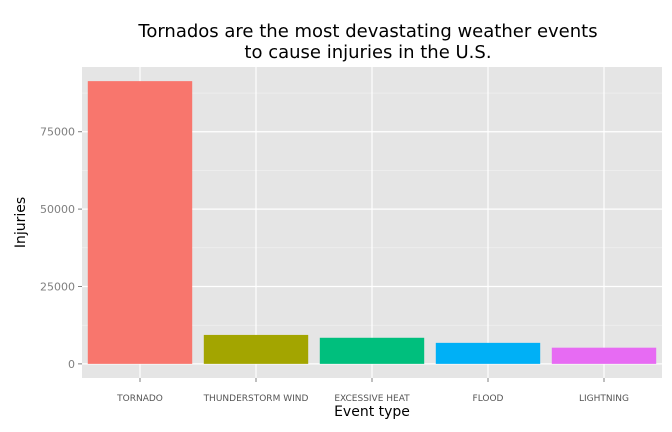 The width and height of the screenshot is (672, 432). I want to click on x-axis-title: Event type, so click(372, 412).